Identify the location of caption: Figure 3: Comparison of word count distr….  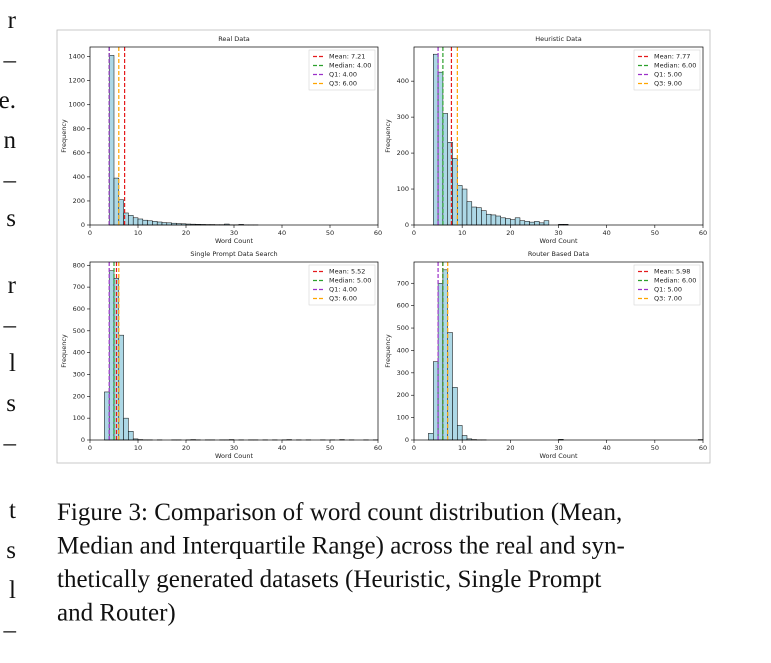
(341, 563).